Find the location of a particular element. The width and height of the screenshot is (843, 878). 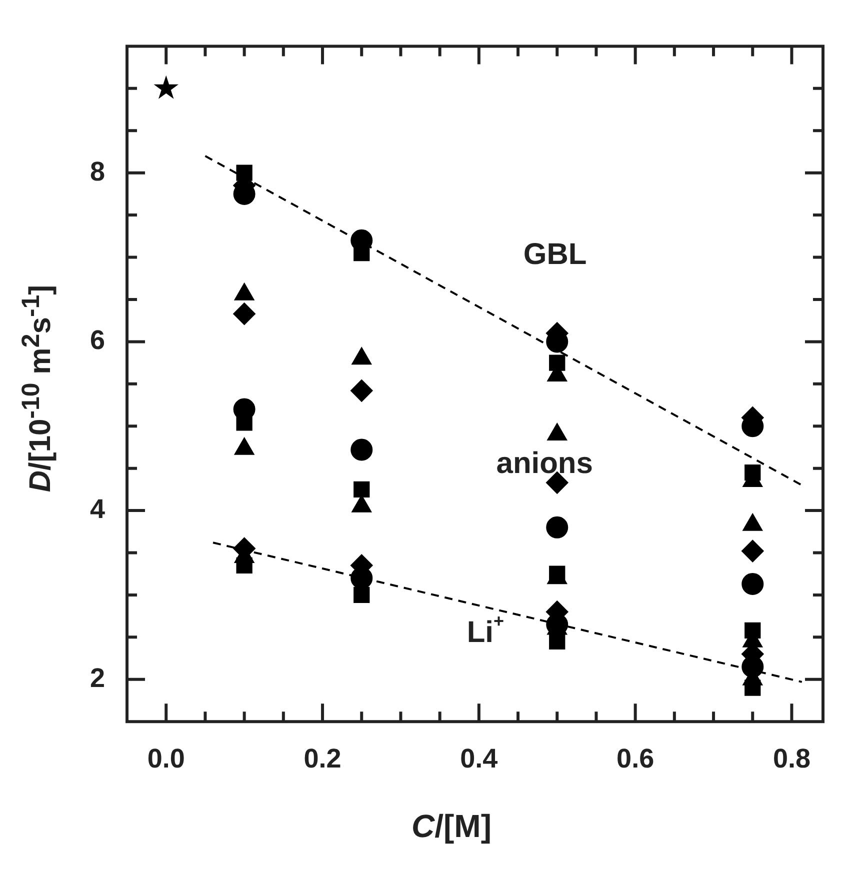

y-tick-label: 8 is located at coordinates (98, 171).